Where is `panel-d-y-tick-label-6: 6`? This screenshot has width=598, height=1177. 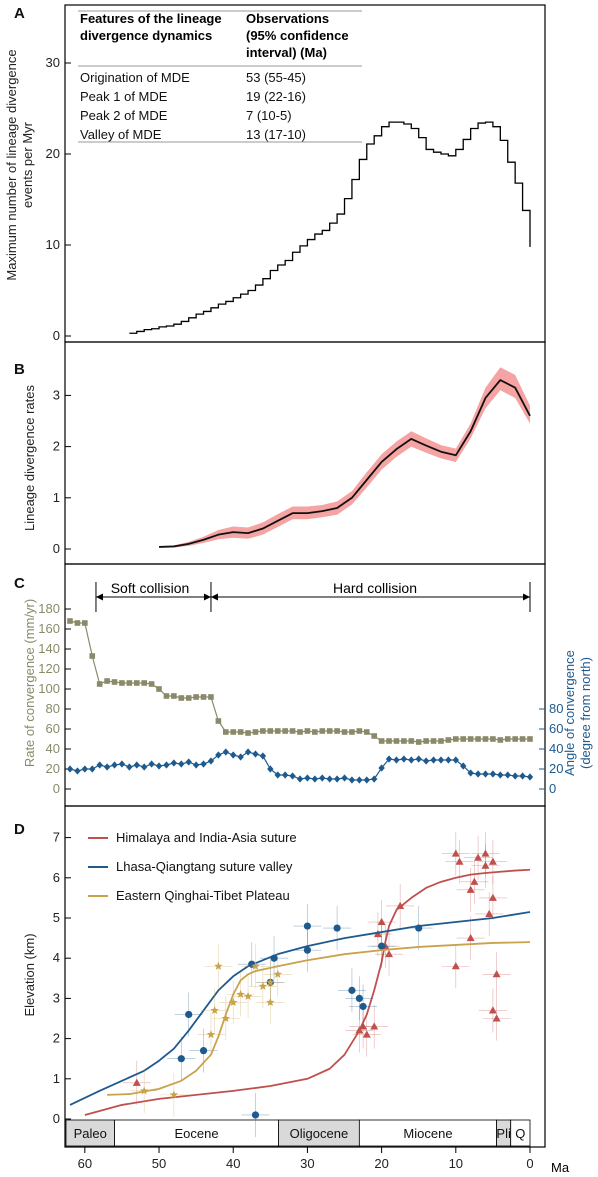 panel-d-y-tick-label-6: 6 is located at coordinates (56, 877).